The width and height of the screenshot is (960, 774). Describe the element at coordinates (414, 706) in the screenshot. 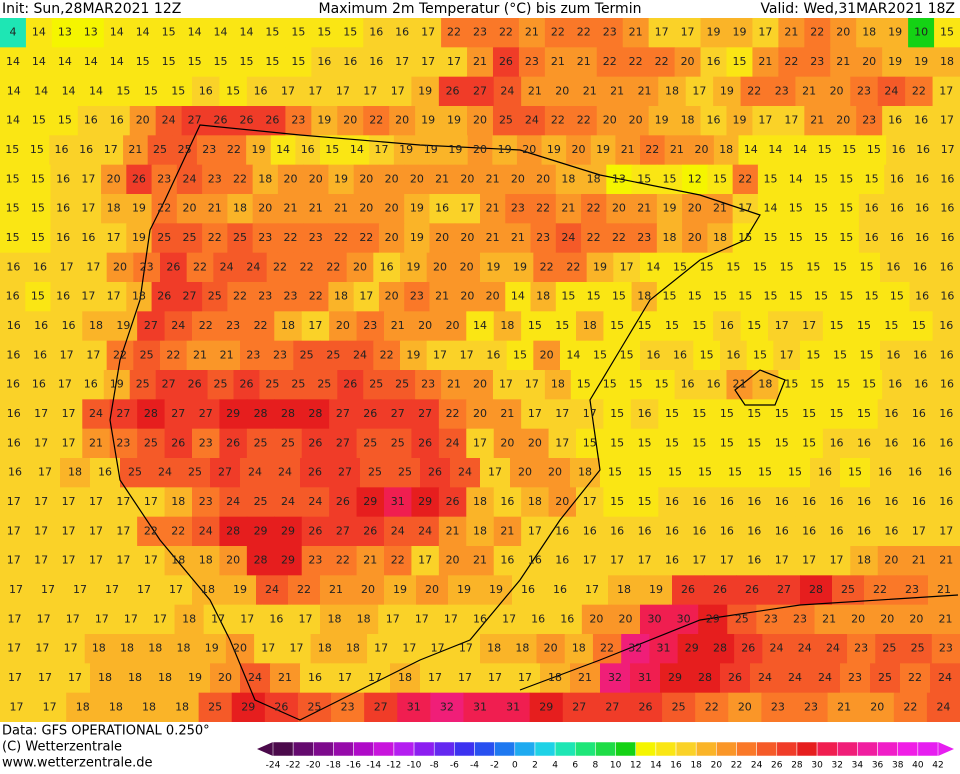

I see `temp-label: 31` at that location.